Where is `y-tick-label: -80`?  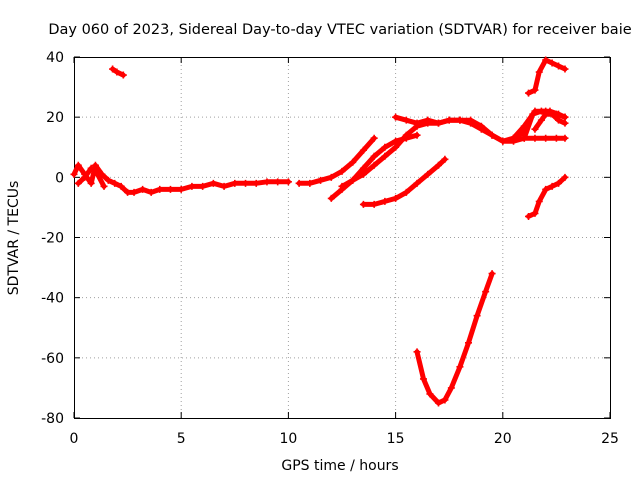
y-tick-label: -80 is located at coordinates (52, 419).